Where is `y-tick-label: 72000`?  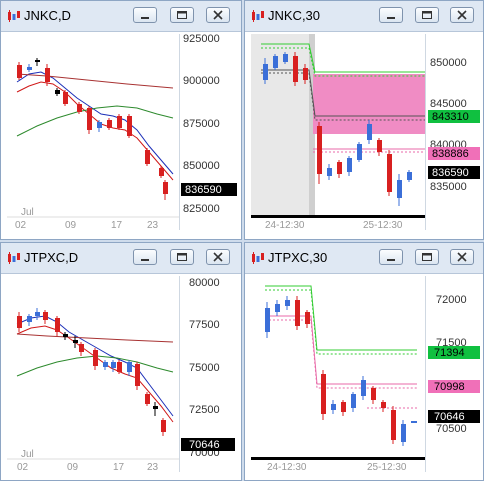 y-tick-label: 72000 is located at coordinates (451, 300).